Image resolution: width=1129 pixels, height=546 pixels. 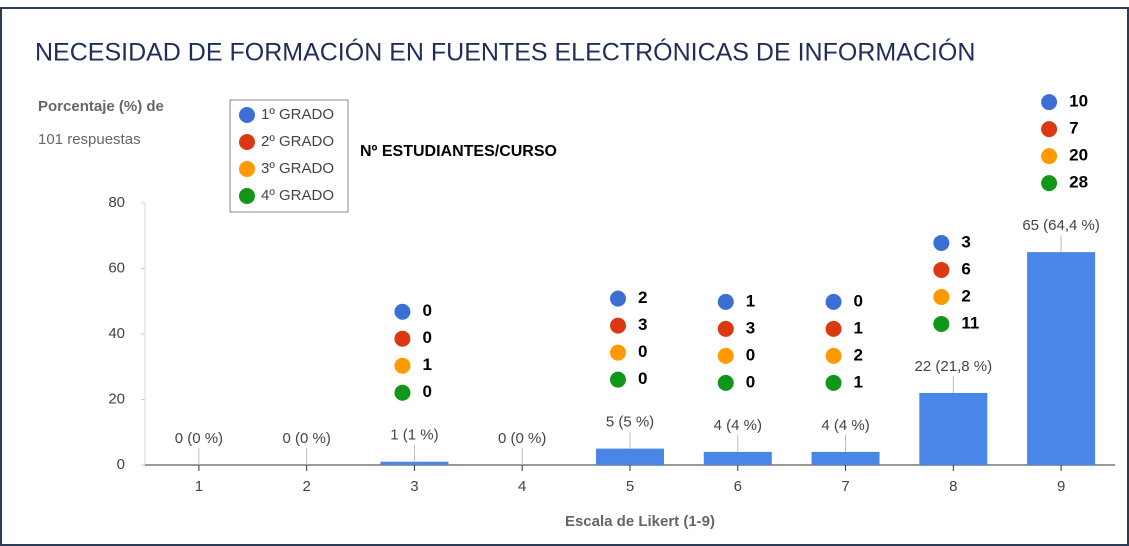 What do you see at coordinates (297, 168) in the screenshot?
I see `legend-label: 3º GRADO` at bounding box center [297, 168].